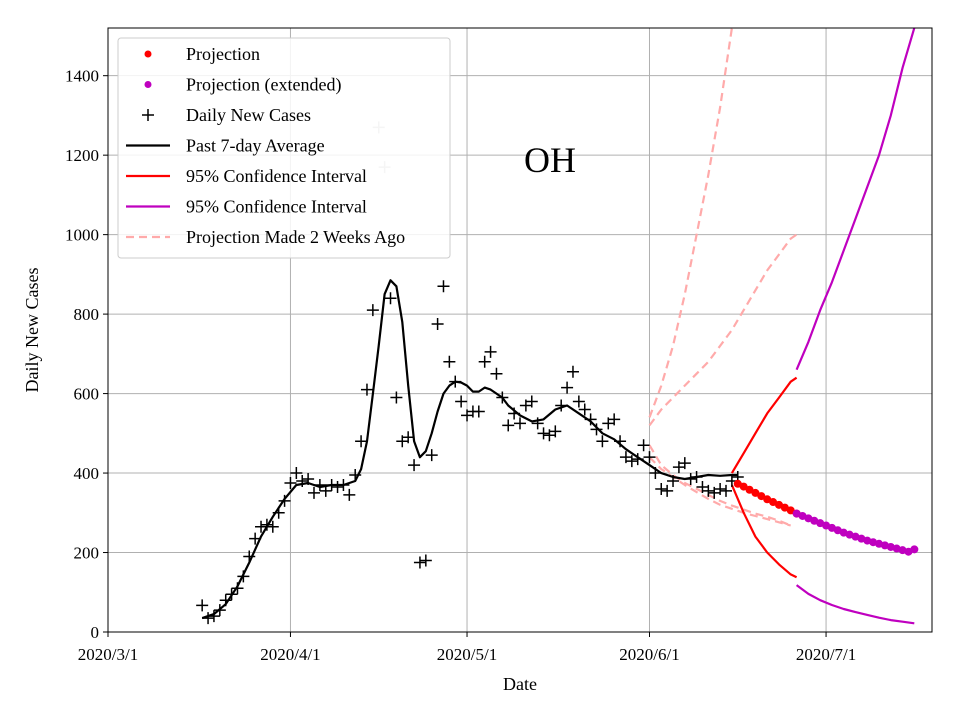  What do you see at coordinates (649, 654) in the screenshot?
I see `x-tick-label: 2020/6/1` at bounding box center [649, 654].